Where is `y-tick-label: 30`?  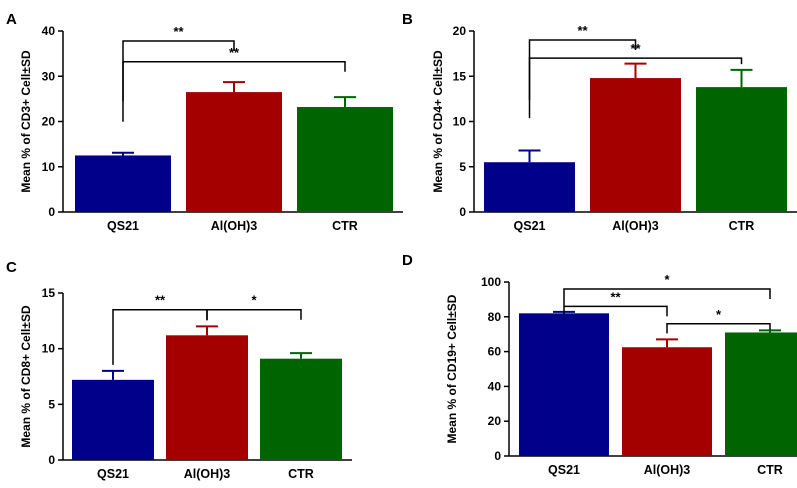 y-tick-label: 30 is located at coordinates (49, 76).